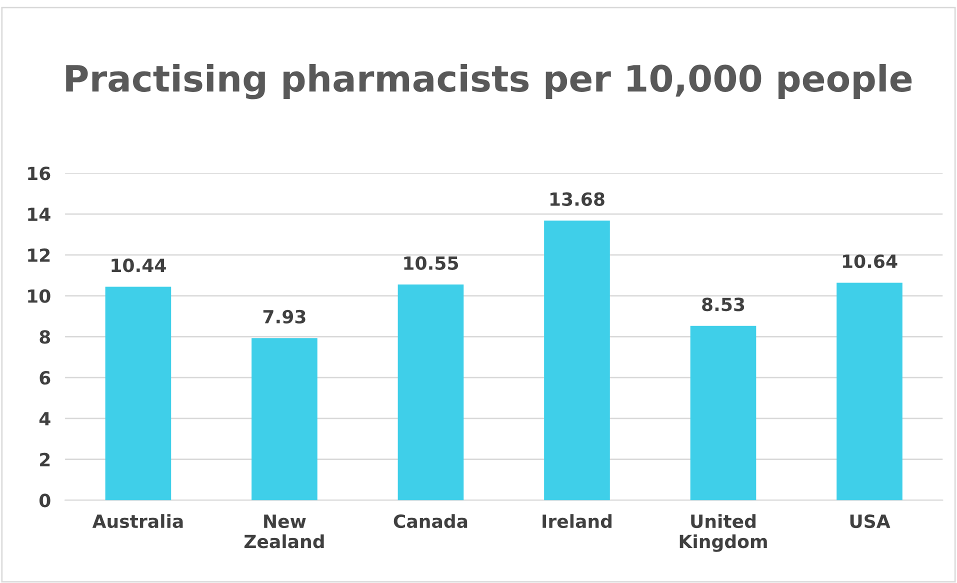 Image resolution: width=957 pixels, height=583 pixels. Describe the element at coordinates (723, 533) in the screenshot. I see `x-tick-label: United Kingdom` at that location.